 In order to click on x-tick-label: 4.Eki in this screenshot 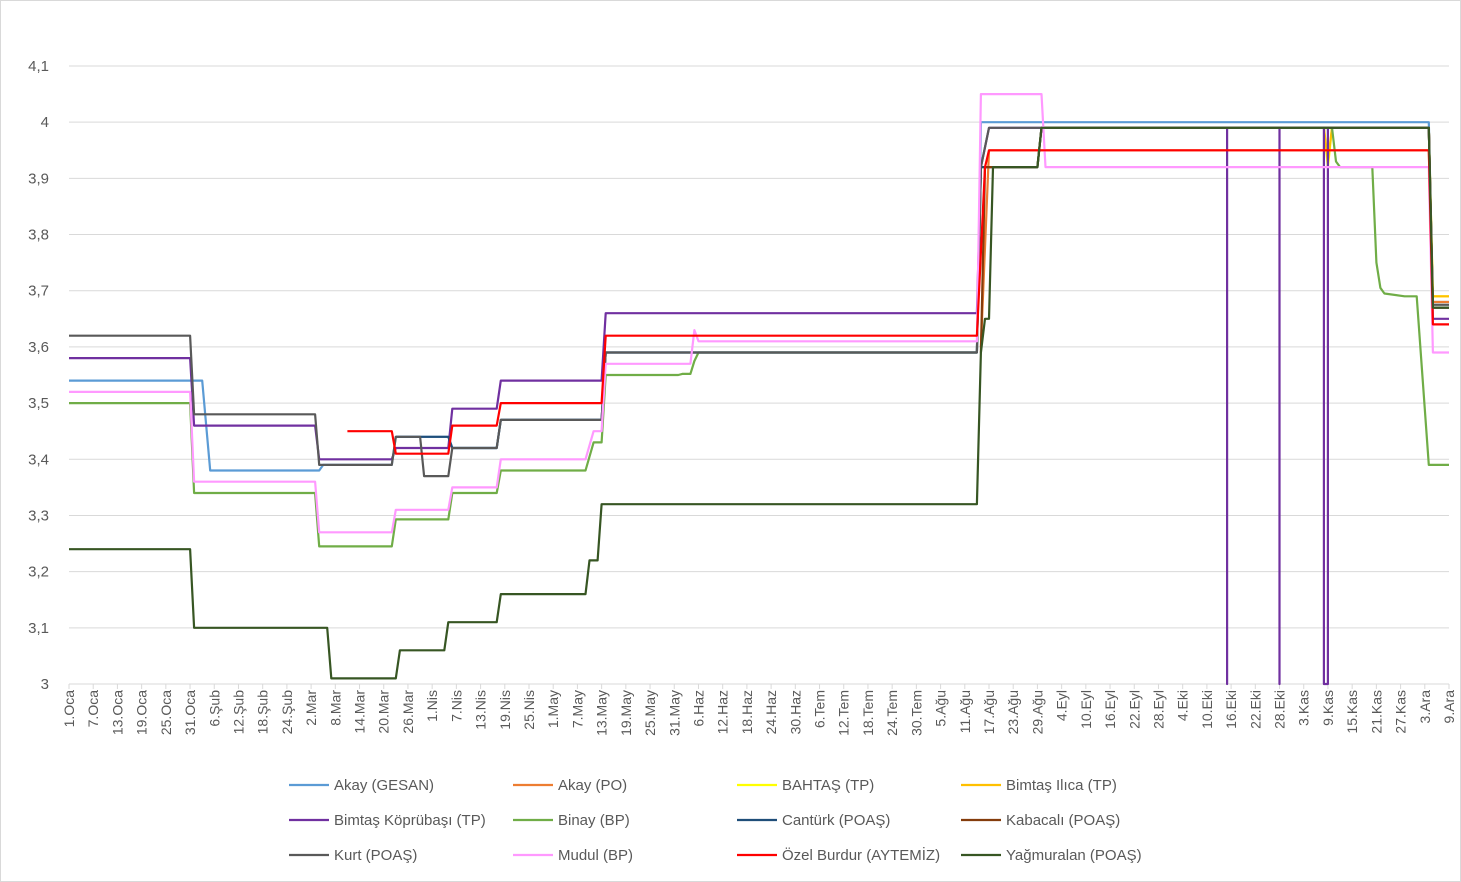, I will do `click(1183, 705)`.